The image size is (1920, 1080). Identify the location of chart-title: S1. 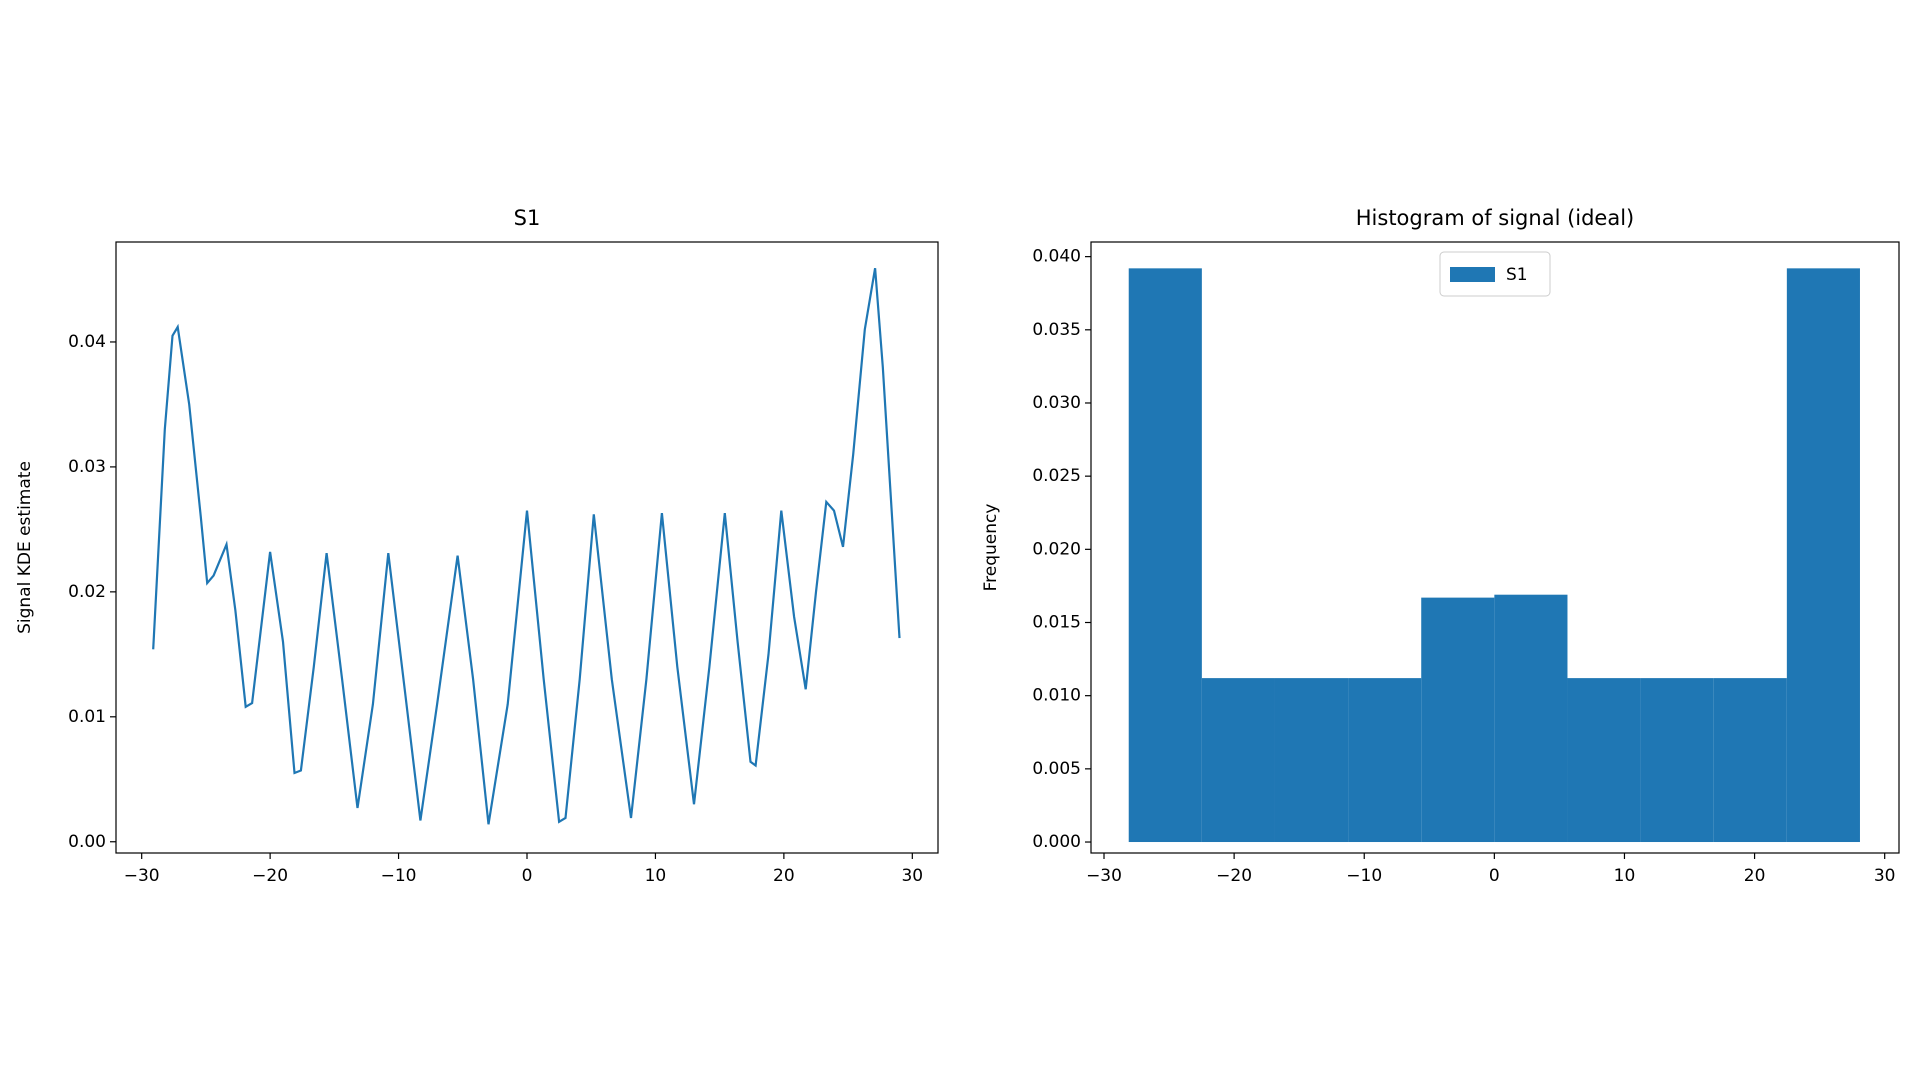
(527, 218).